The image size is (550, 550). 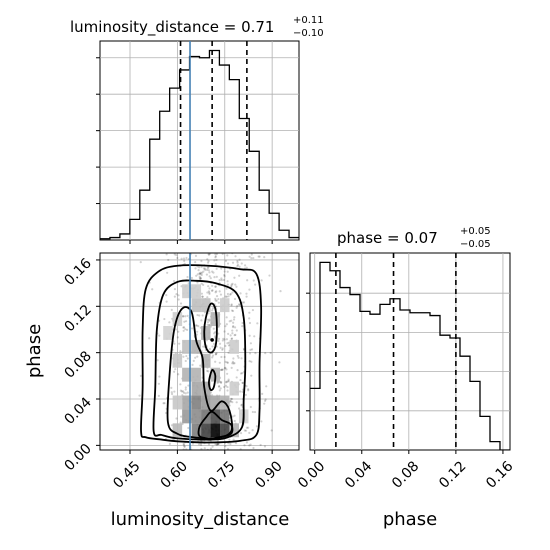 I want to click on hist-luminosity-distance-frame, so click(x=199, y=140).